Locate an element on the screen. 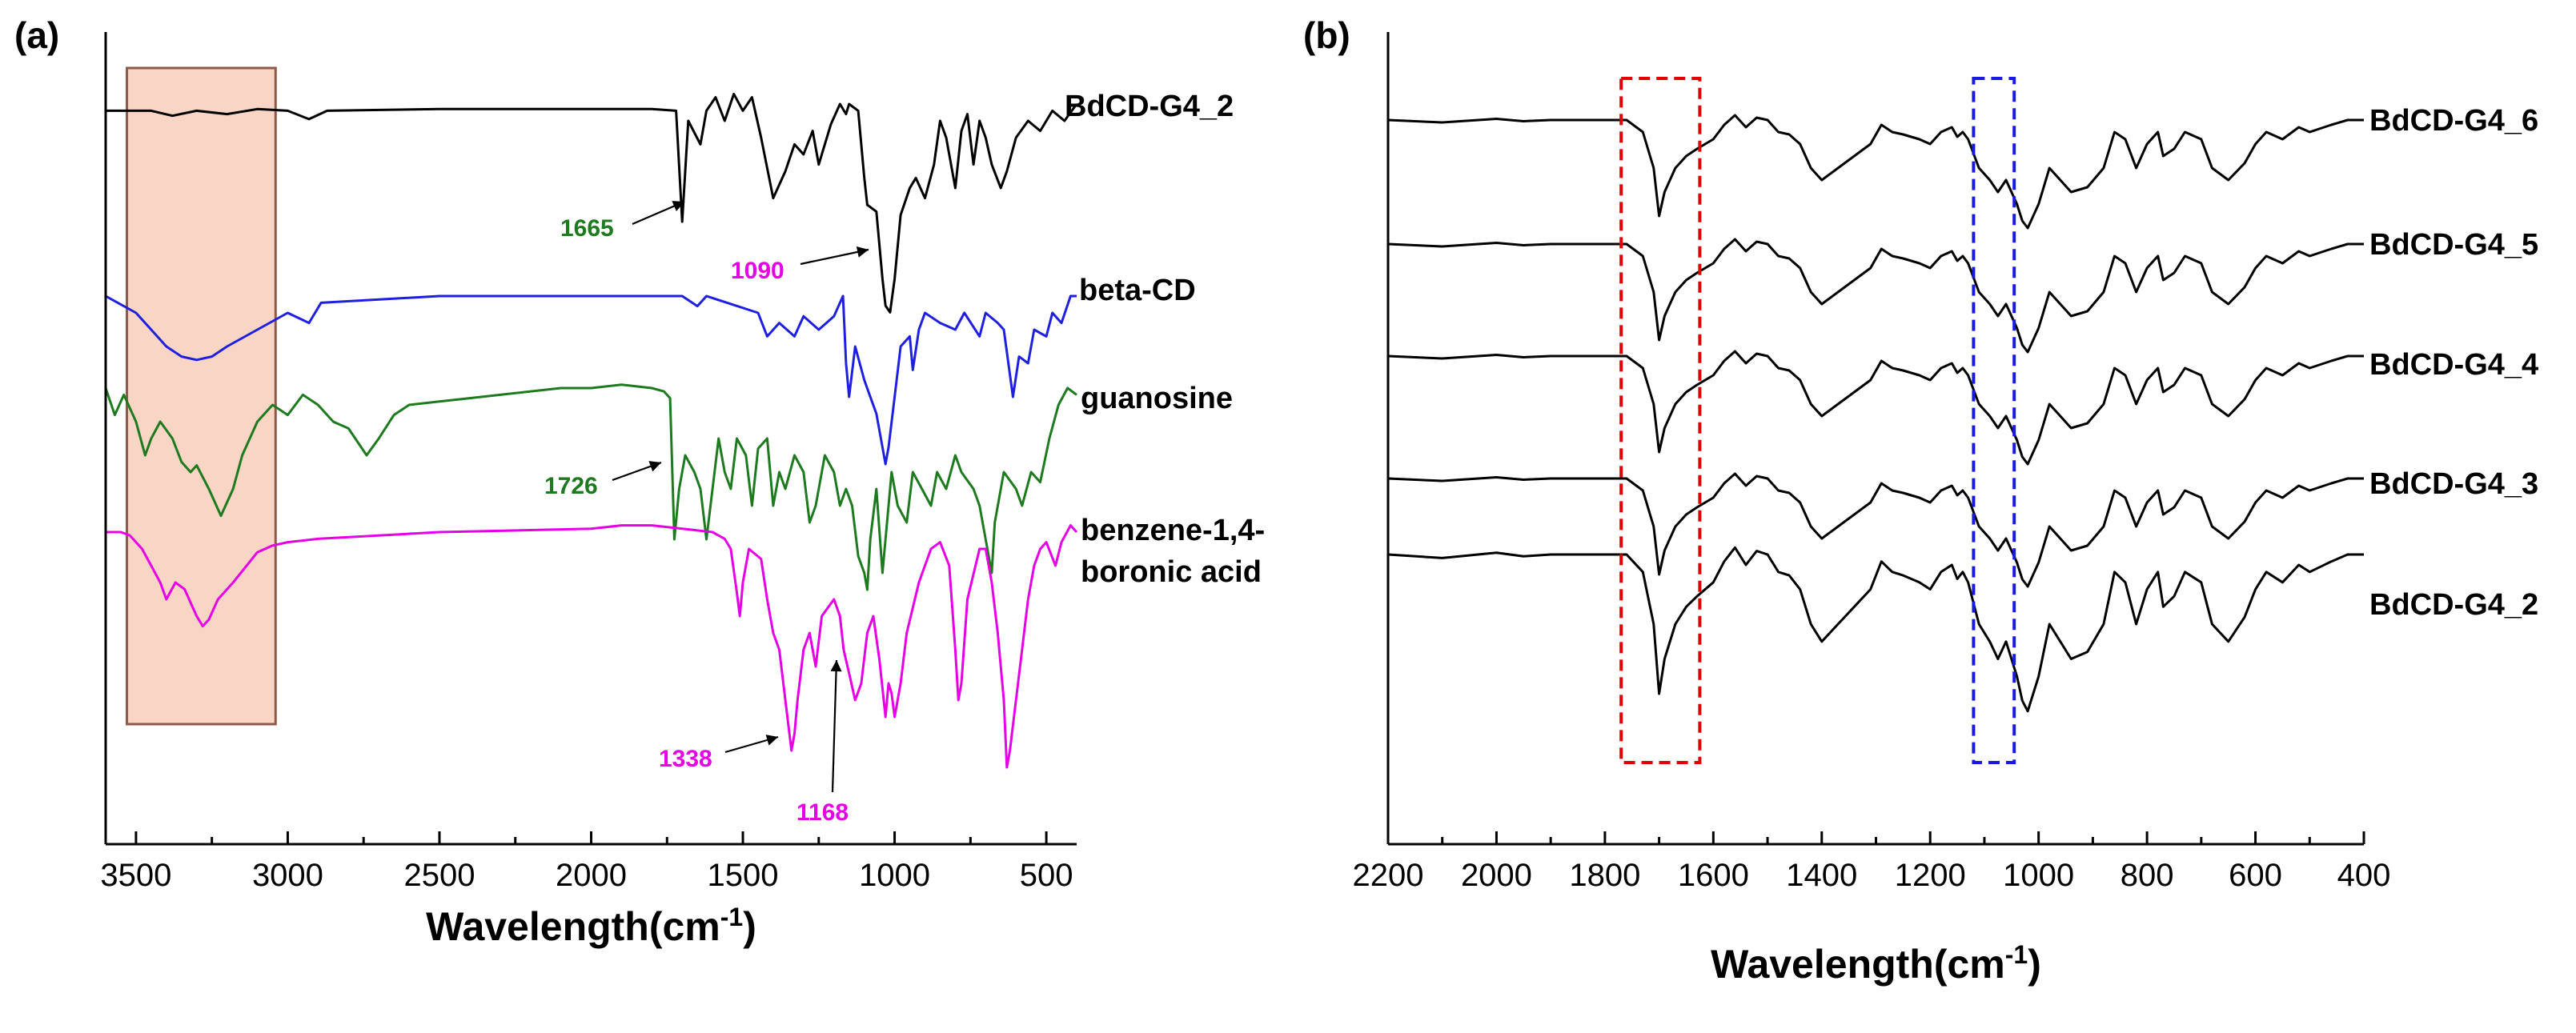 Image resolution: width=2576 pixels, height=1033 pixels. peak-label-1090: 1090 is located at coordinates (758, 271).